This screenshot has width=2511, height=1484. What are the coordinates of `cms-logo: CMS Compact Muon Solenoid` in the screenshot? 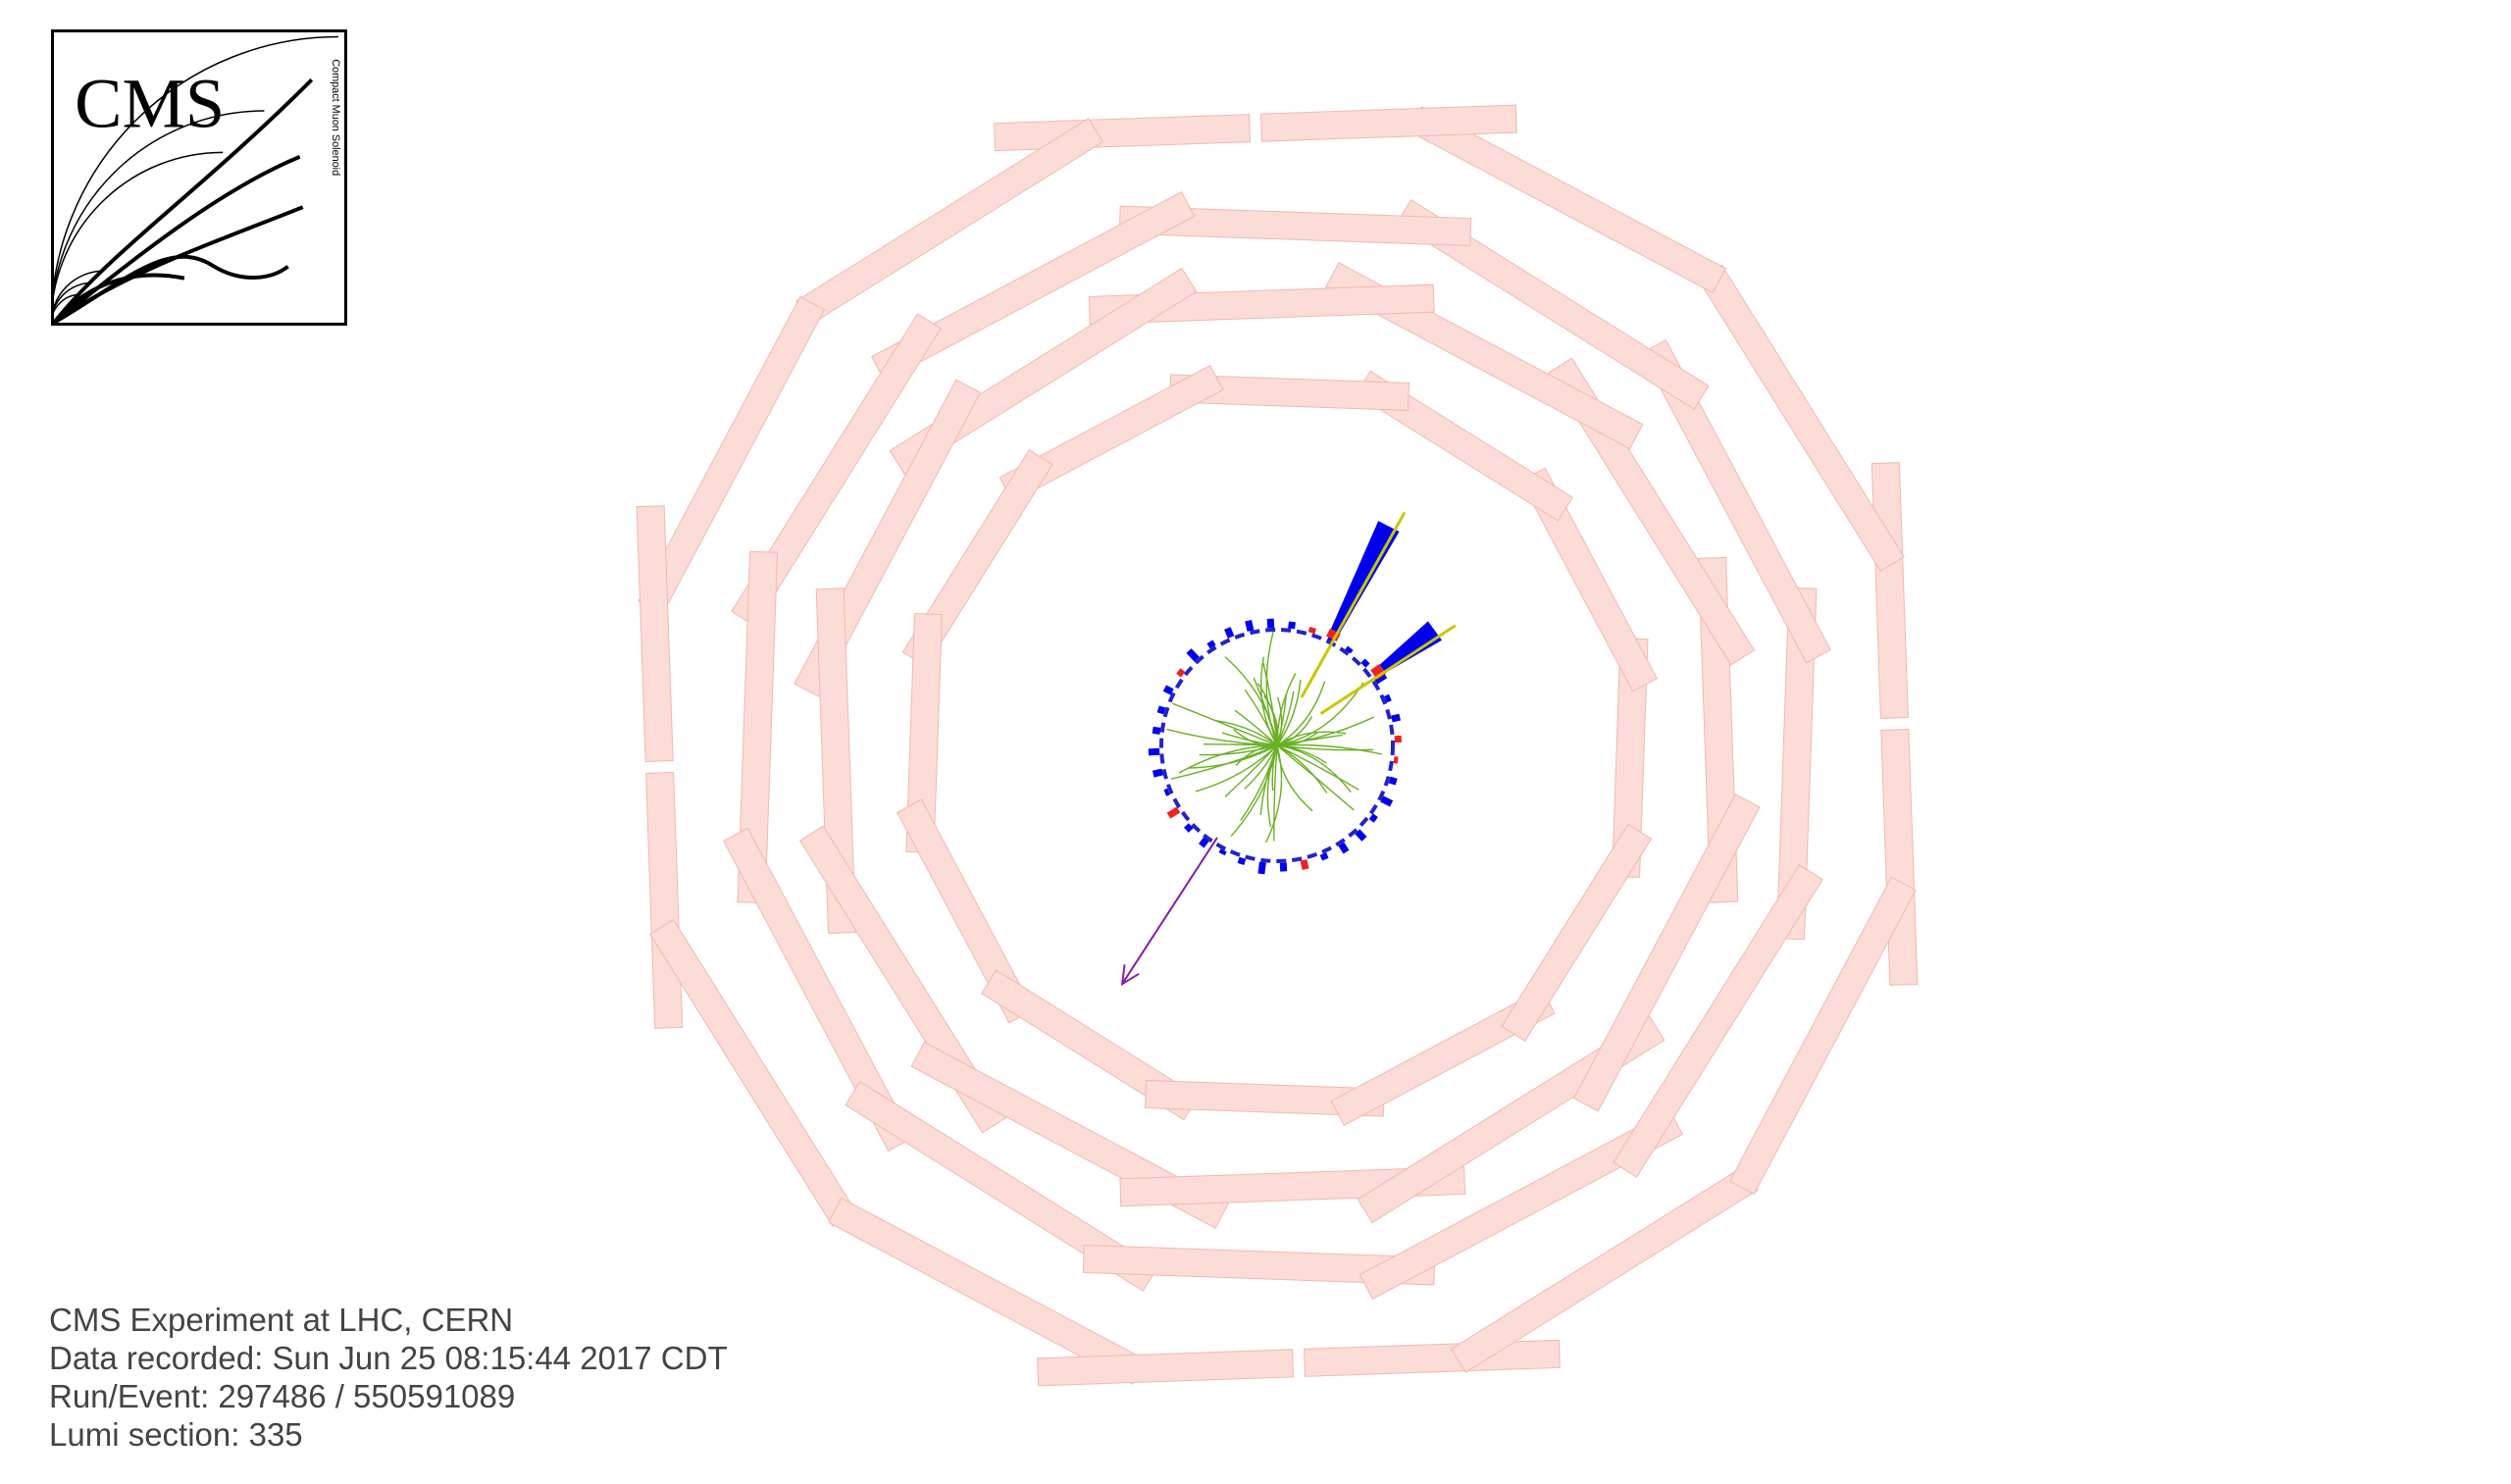 It's located at (199, 178).